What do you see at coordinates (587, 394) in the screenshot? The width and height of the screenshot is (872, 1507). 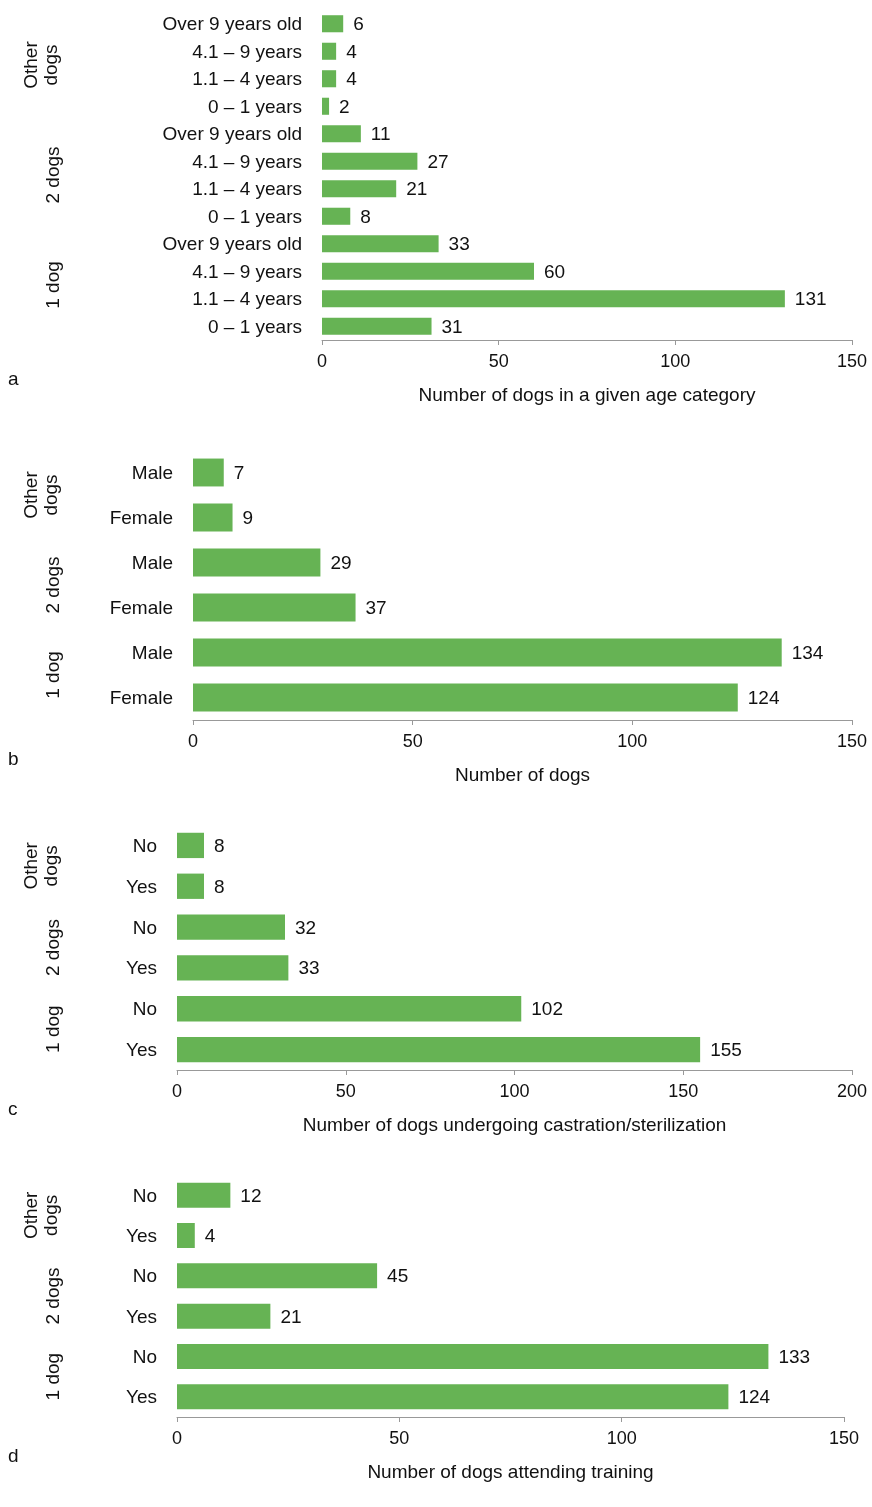 I see `x-axis-title: Number of dogs in a given age category` at bounding box center [587, 394].